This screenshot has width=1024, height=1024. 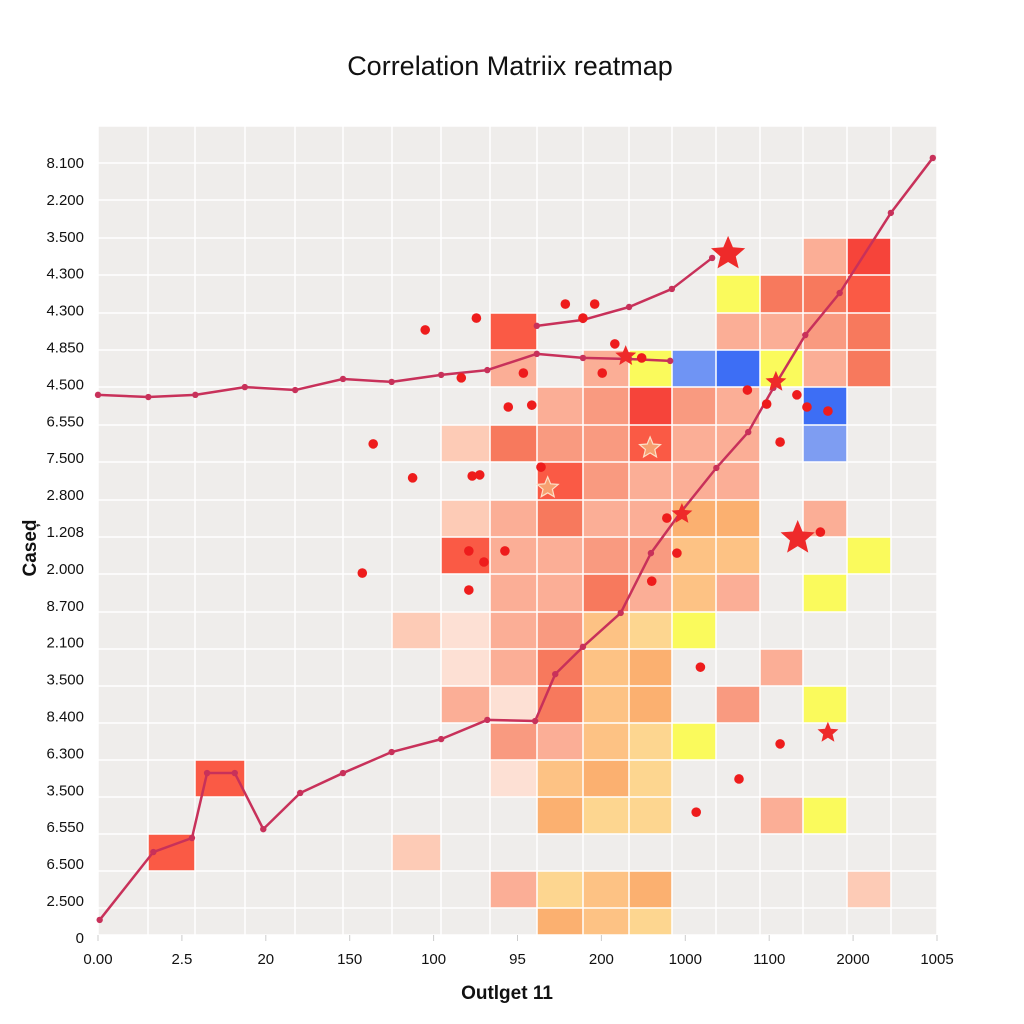 I want to click on y-tick-label: 8.700, so click(x=65, y=606).